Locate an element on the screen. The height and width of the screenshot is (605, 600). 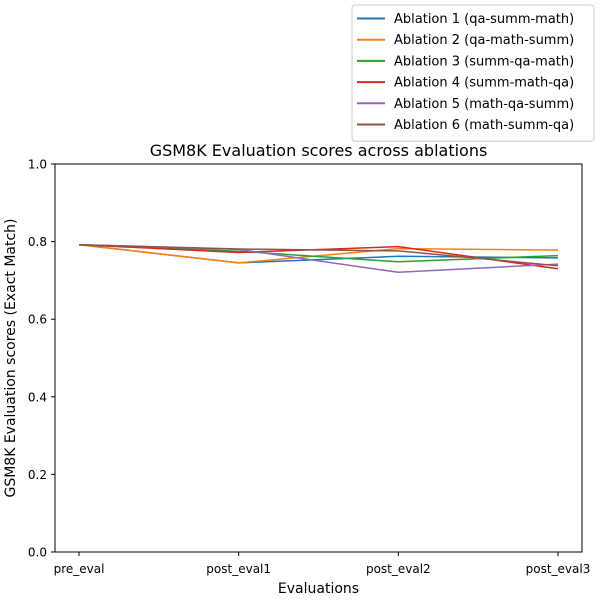
chart-title: GSM8K Evaluation scores across ablations is located at coordinates (319, 150).